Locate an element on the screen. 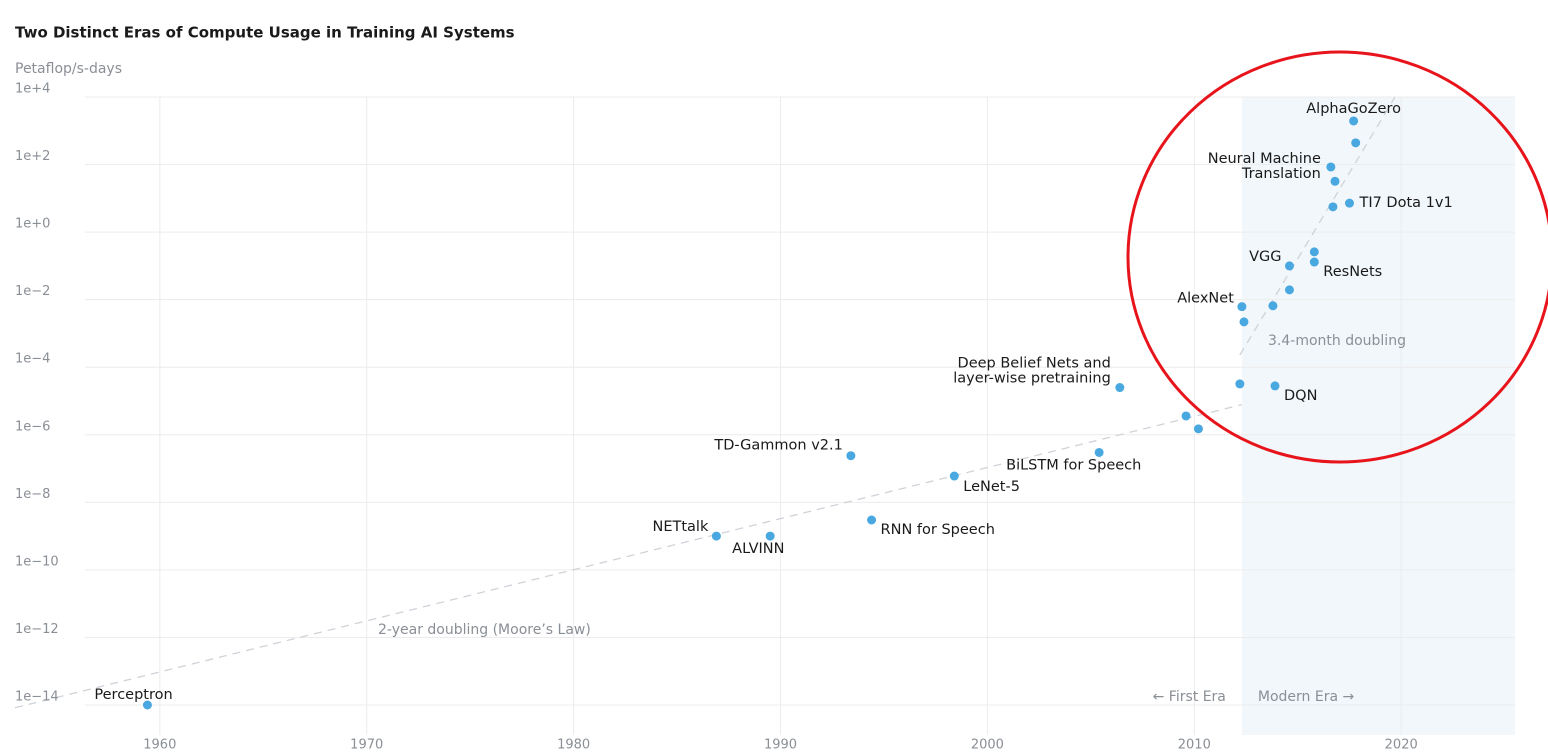  highlight-circle is located at coordinates (1337, 257).